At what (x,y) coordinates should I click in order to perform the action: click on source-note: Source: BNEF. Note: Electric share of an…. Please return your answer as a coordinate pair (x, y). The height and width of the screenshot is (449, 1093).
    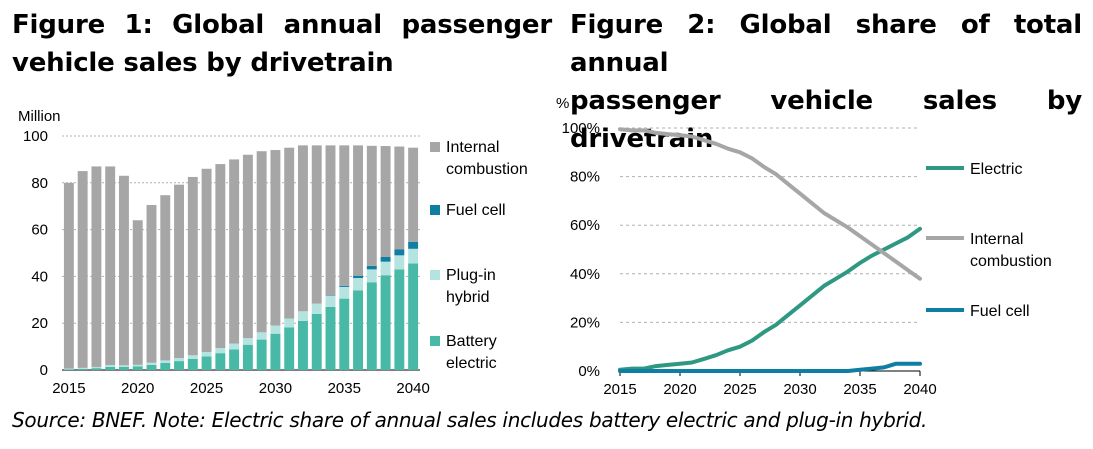
    Looking at the image, I should click on (470, 420).